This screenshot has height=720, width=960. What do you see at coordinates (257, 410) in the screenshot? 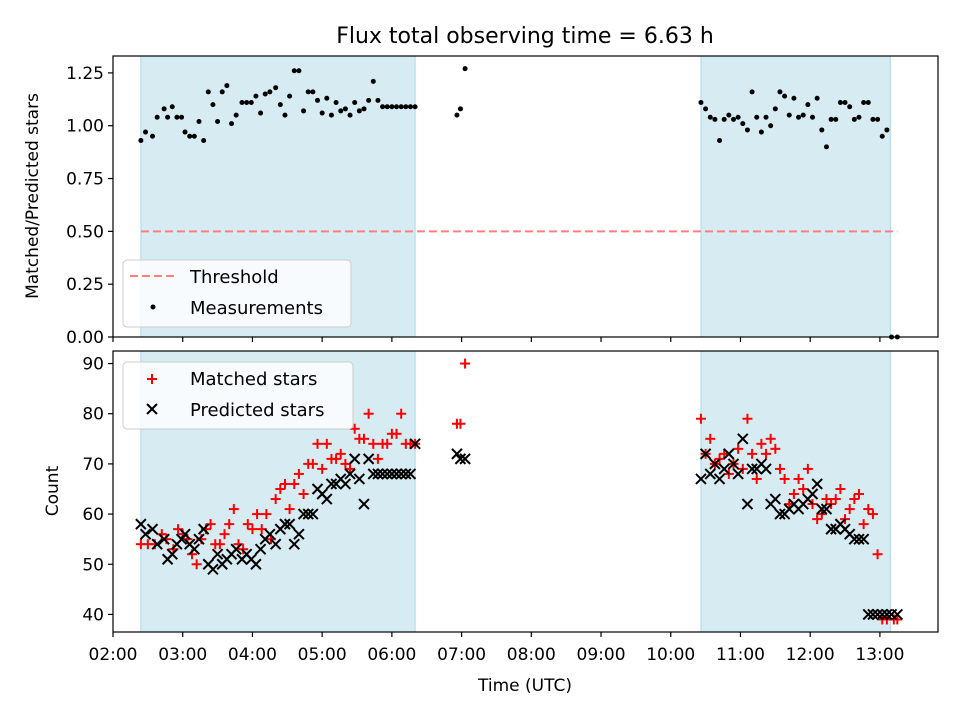
I see `legend-predicted-label: Predicted stars` at bounding box center [257, 410].